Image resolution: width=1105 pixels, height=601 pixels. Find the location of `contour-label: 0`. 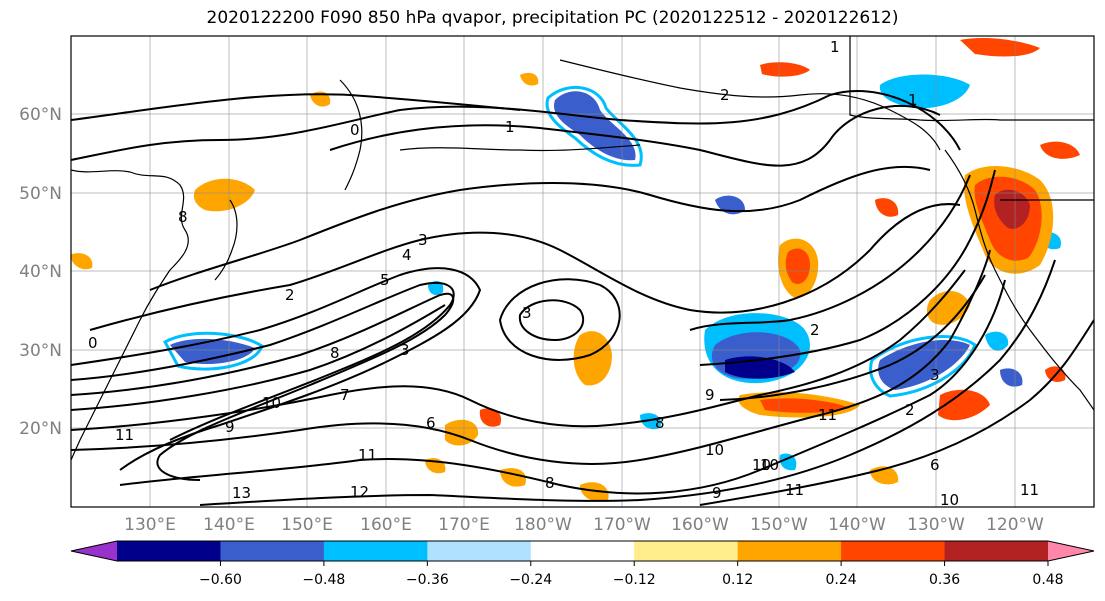

contour-label: 0 is located at coordinates (93, 343).